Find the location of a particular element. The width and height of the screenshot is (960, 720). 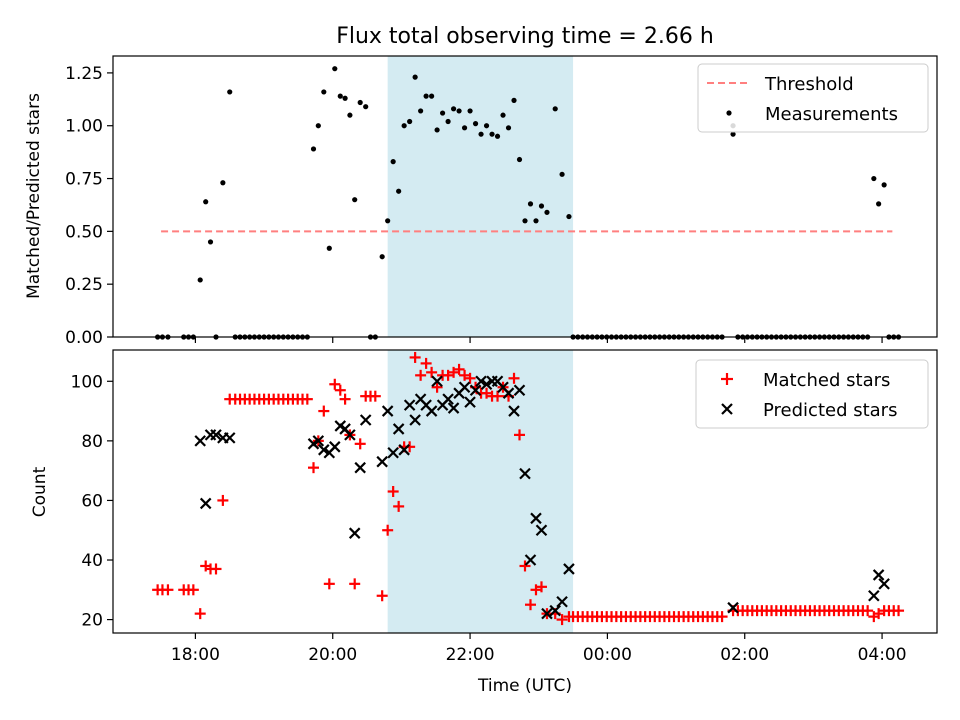

y-tick-label: 40 is located at coordinates (92, 561).